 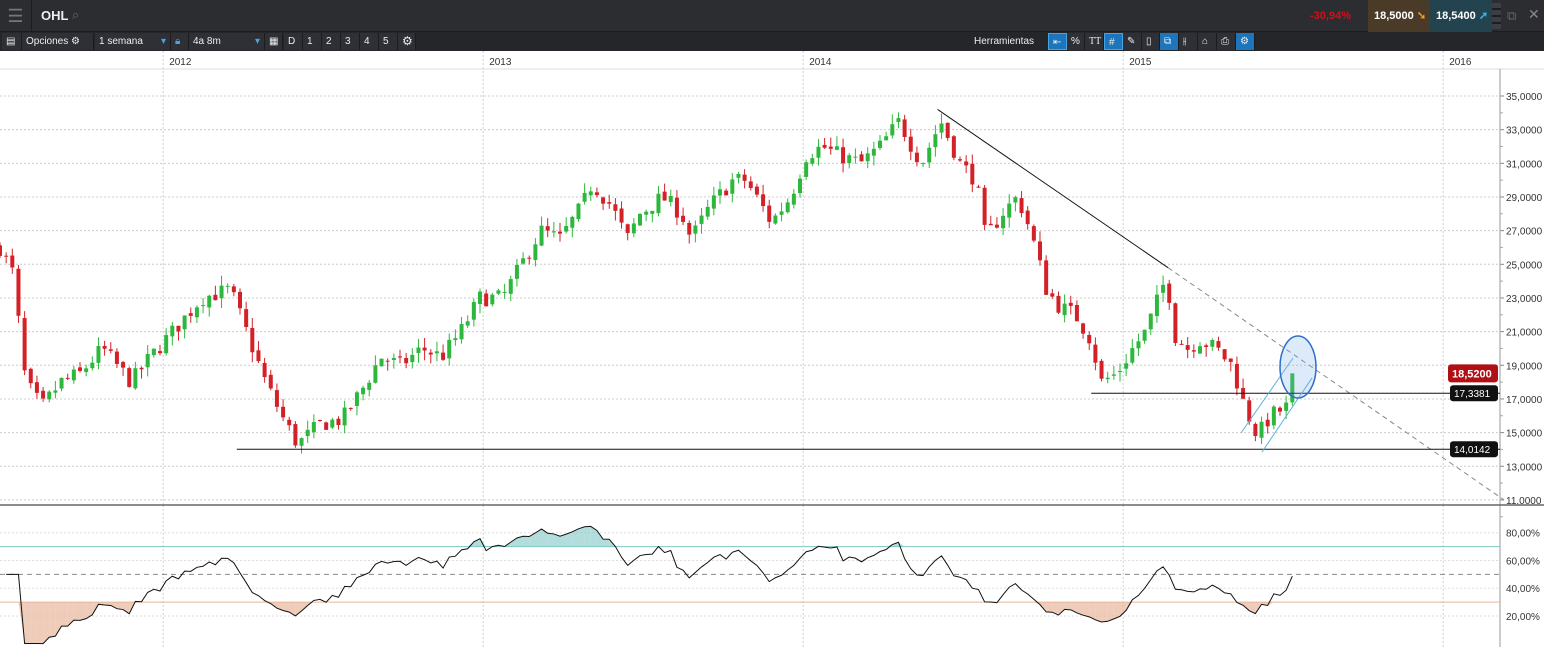 I want to click on preset-3: 3, so click(x=350, y=41).